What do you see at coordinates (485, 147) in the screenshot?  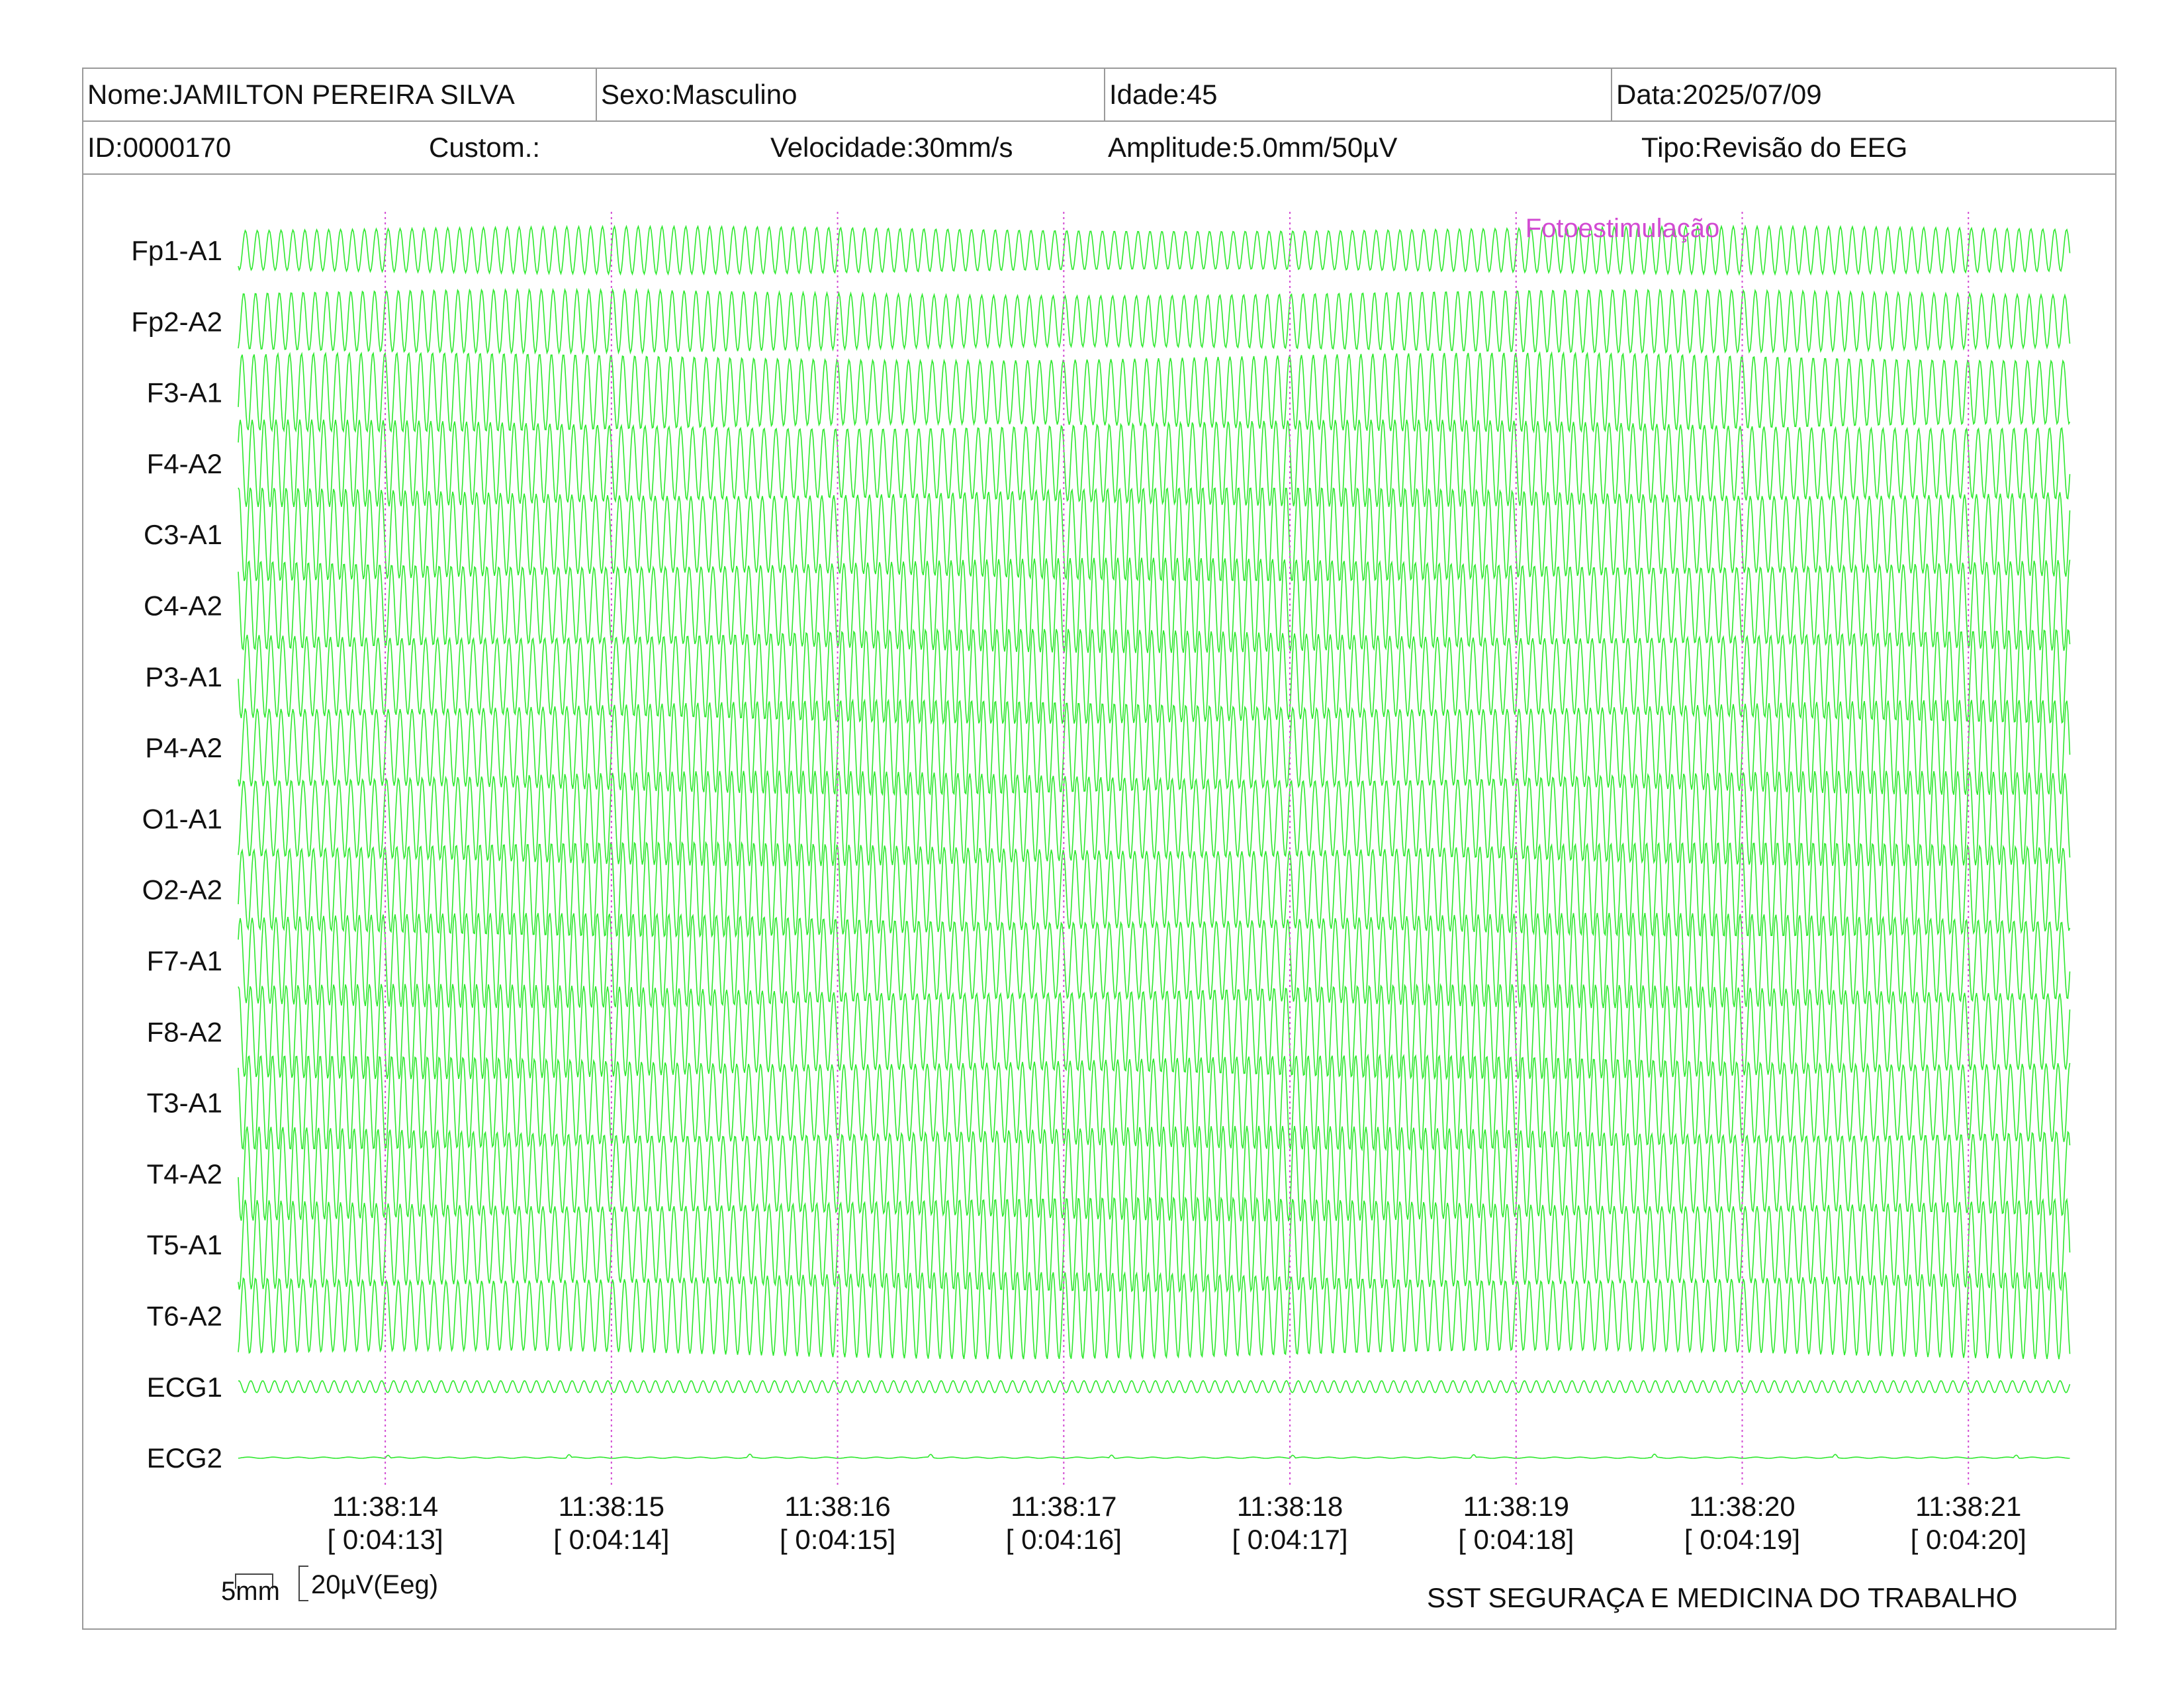 I see `custom-field: Custom.:` at bounding box center [485, 147].